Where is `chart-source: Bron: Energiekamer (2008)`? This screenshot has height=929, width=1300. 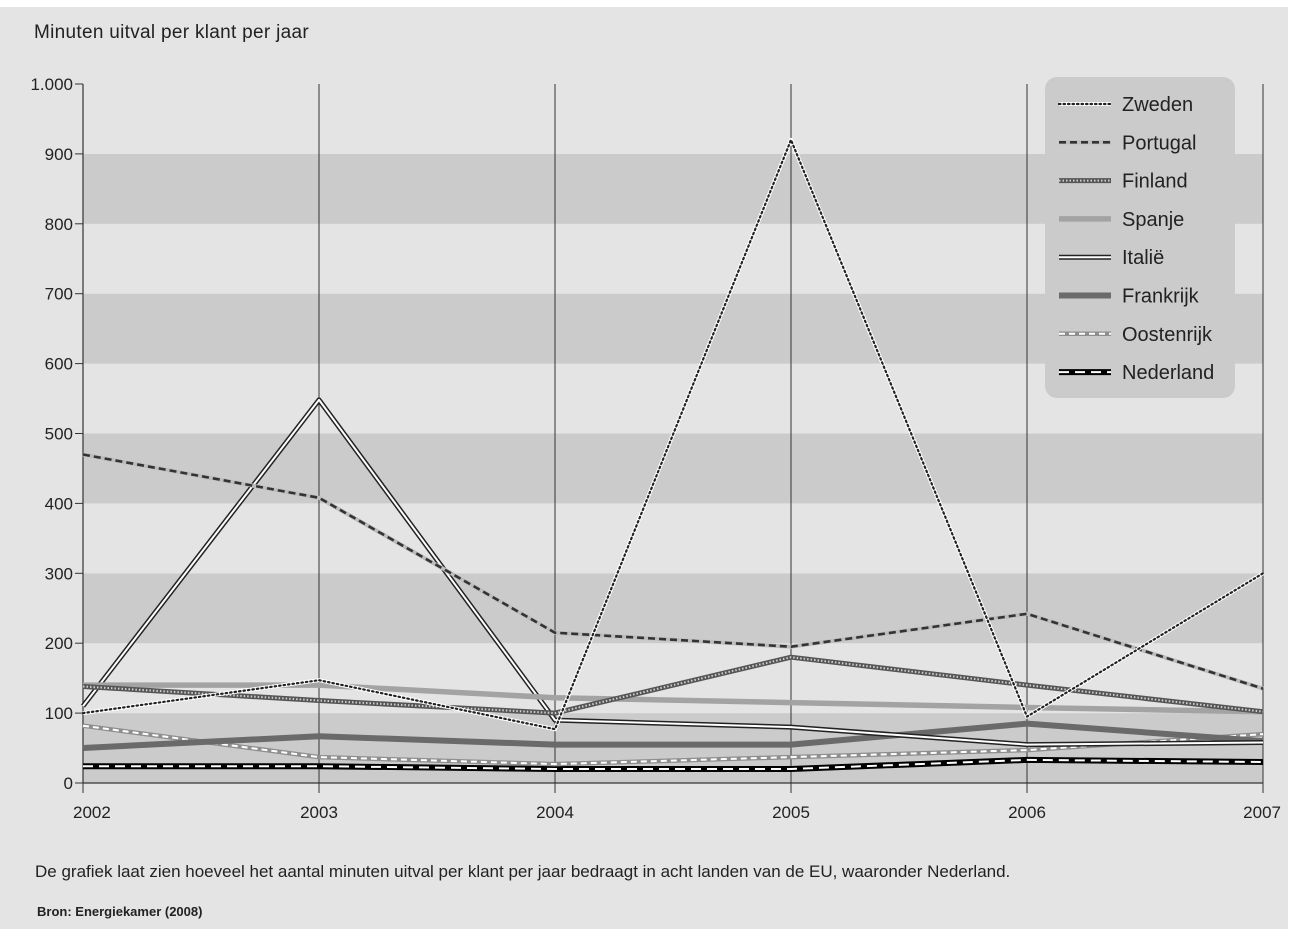
chart-source: Bron: Energiekamer (2008) is located at coordinates (120, 911).